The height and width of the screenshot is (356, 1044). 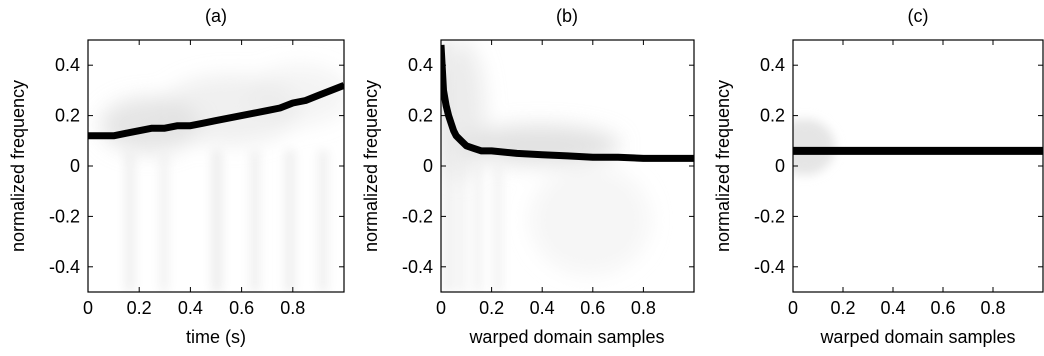 What do you see at coordinates (216, 16) in the screenshot?
I see `panel-title-a: (a)` at bounding box center [216, 16].